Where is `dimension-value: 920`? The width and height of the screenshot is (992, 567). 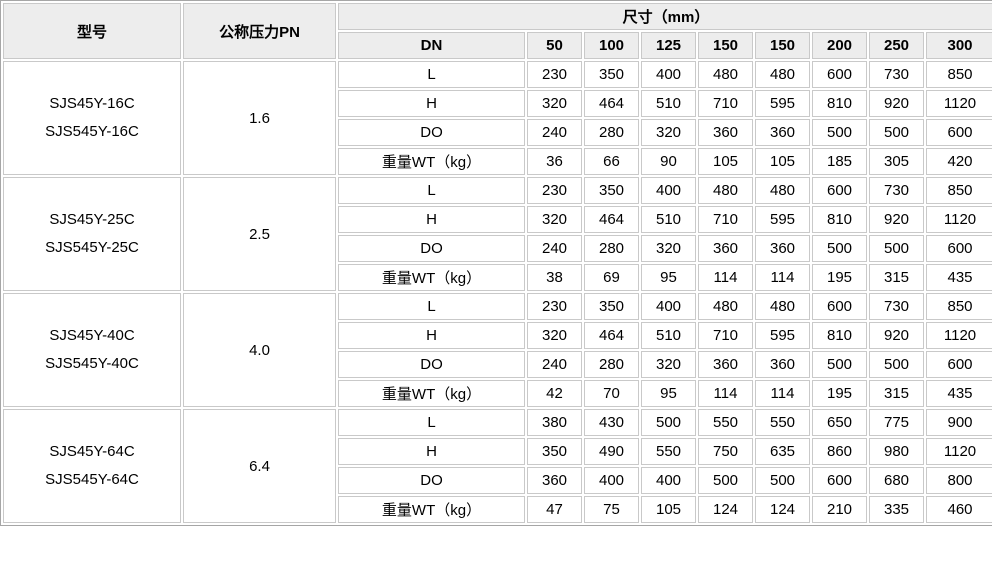 dimension-value: 920 is located at coordinates (896, 335).